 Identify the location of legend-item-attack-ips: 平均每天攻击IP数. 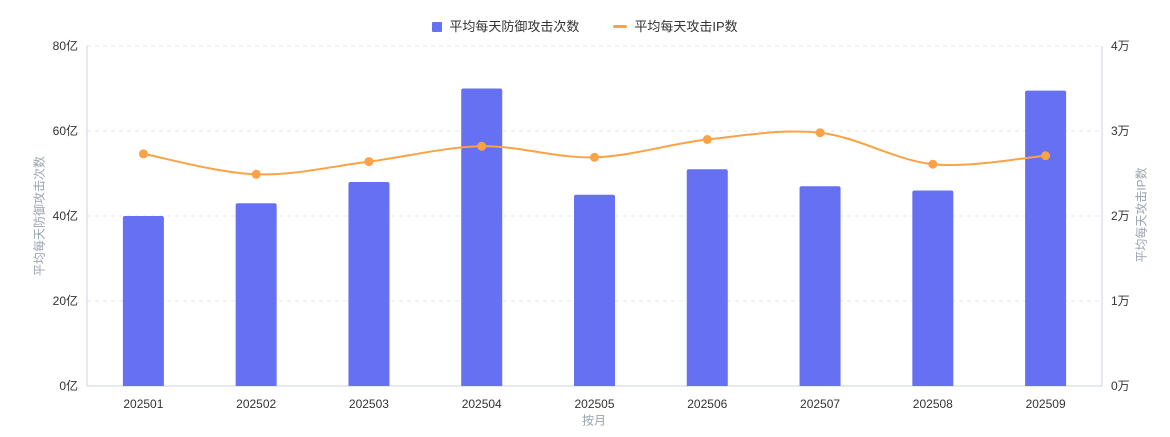
(675, 26).